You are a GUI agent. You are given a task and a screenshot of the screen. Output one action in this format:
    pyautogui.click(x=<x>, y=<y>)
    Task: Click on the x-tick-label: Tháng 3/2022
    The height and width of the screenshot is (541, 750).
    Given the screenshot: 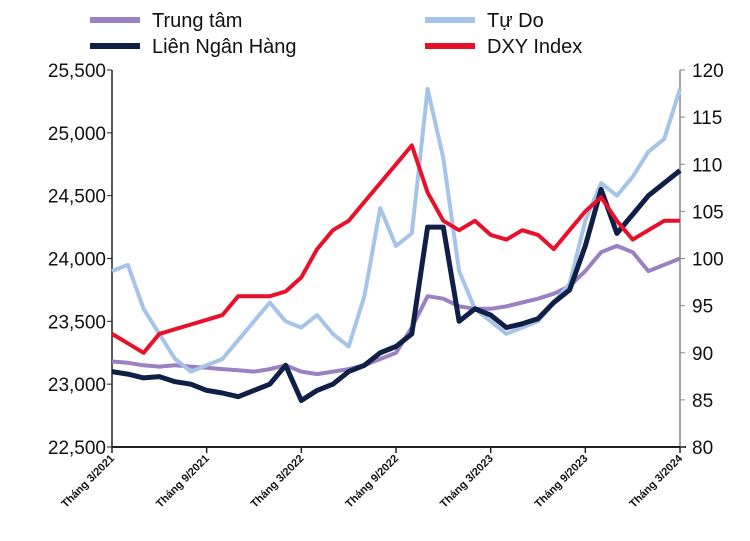 What is the action you would take?
    pyautogui.click(x=278, y=482)
    